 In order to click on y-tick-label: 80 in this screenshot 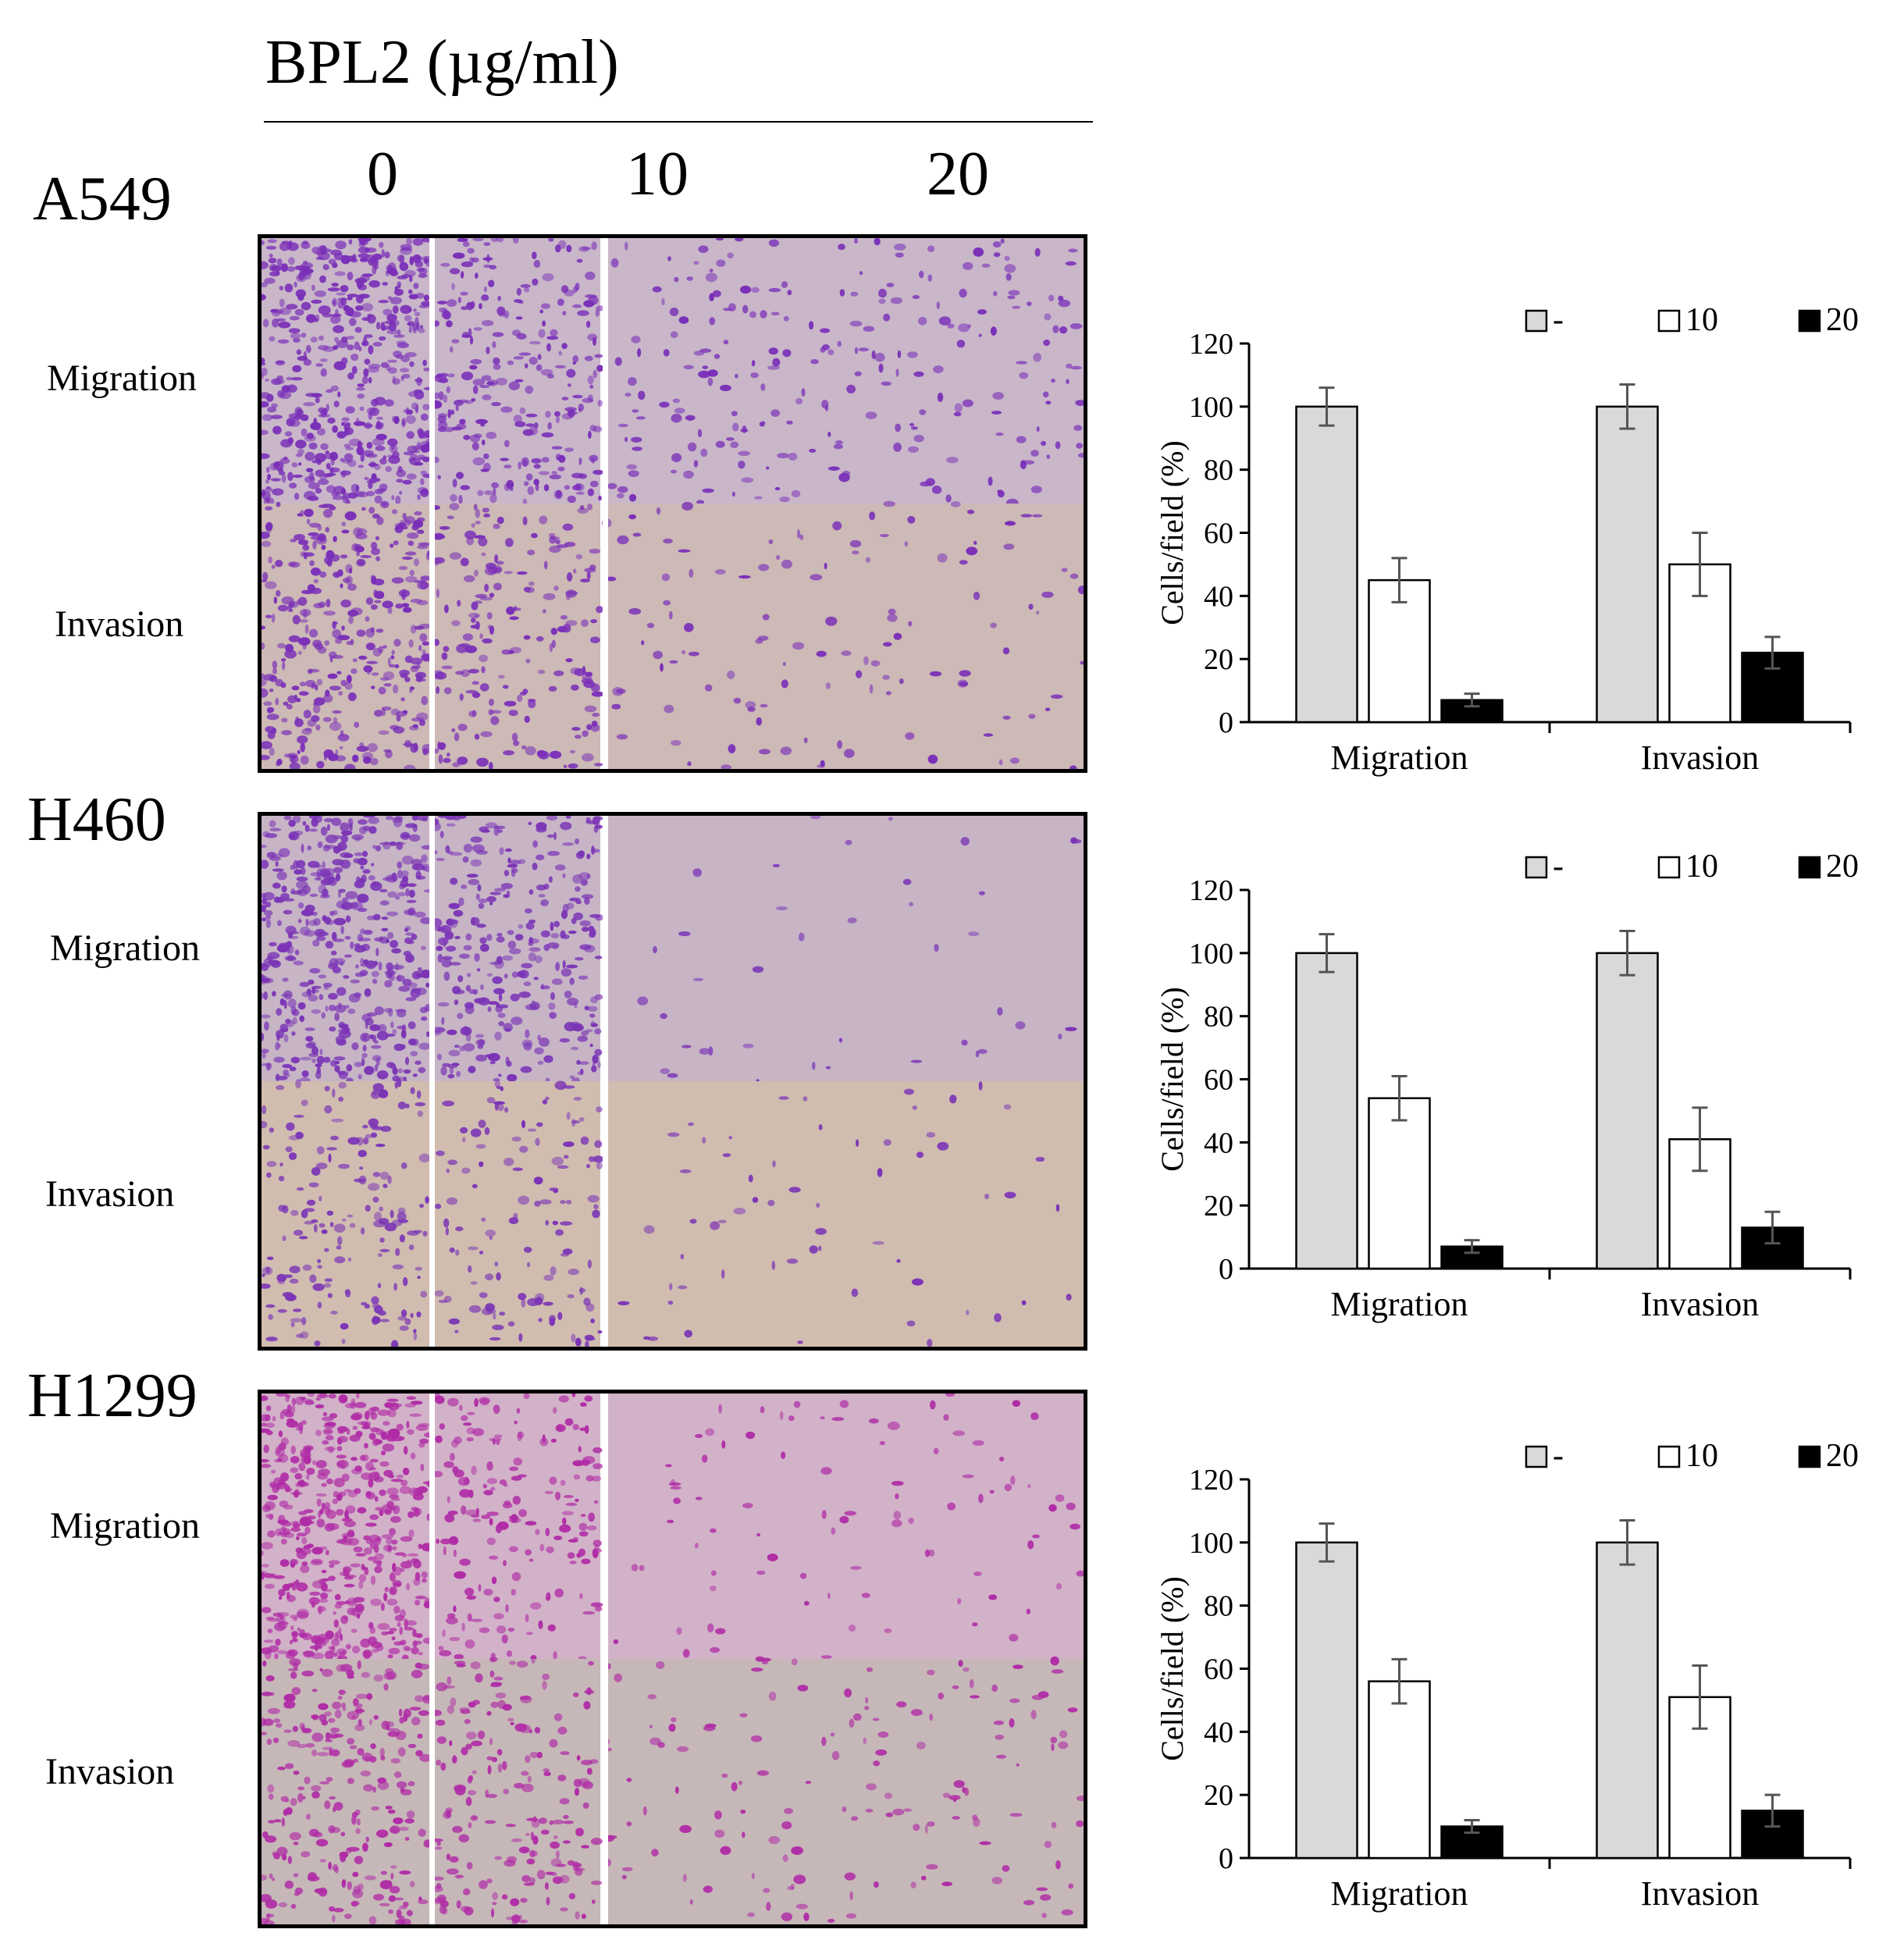, I will do `click(1218, 1606)`.